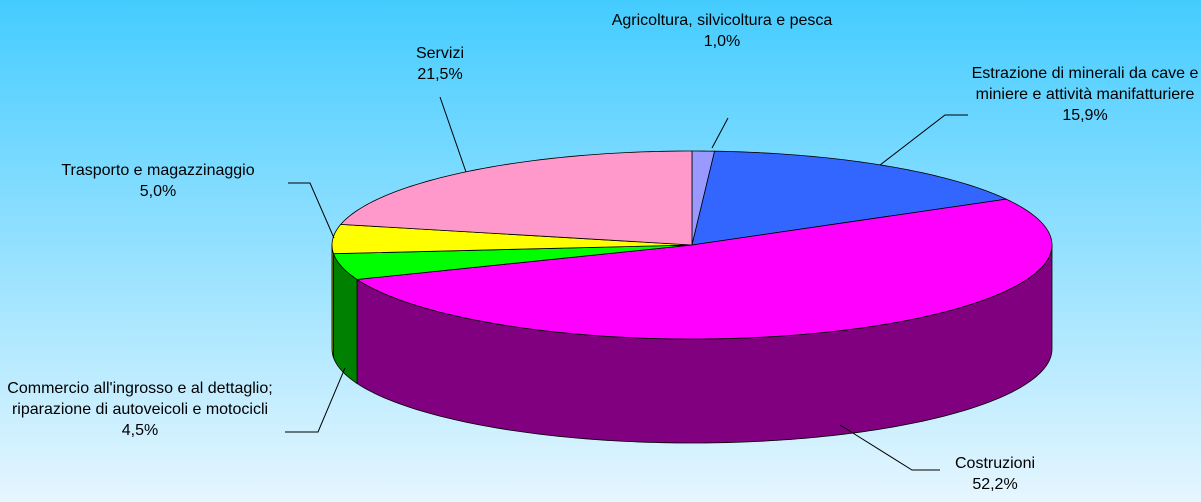  Describe the element at coordinates (439, 53) in the screenshot. I see `category-label: Servizi` at that location.